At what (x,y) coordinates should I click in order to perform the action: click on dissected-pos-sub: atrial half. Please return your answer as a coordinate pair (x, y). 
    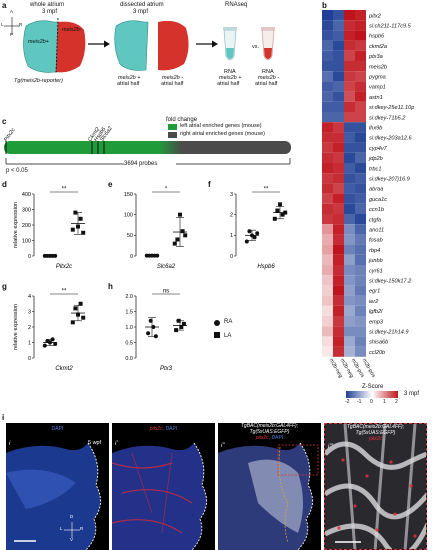
    Looking at the image, I should click on (128, 84).